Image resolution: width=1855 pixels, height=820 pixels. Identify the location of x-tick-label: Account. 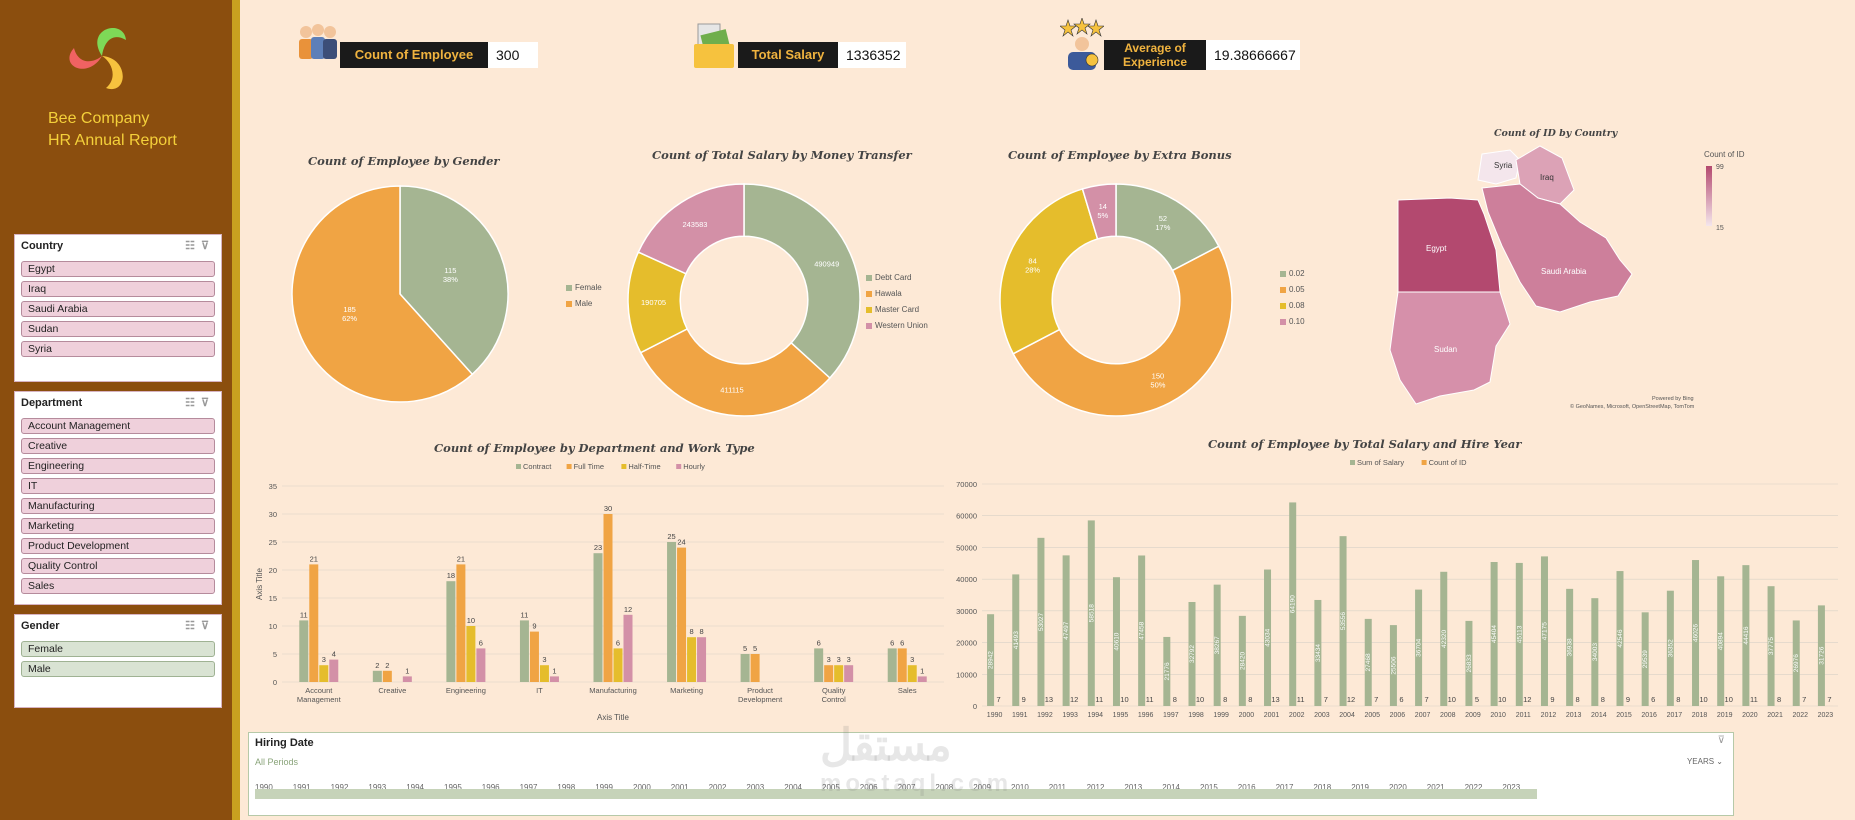
(319, 690).